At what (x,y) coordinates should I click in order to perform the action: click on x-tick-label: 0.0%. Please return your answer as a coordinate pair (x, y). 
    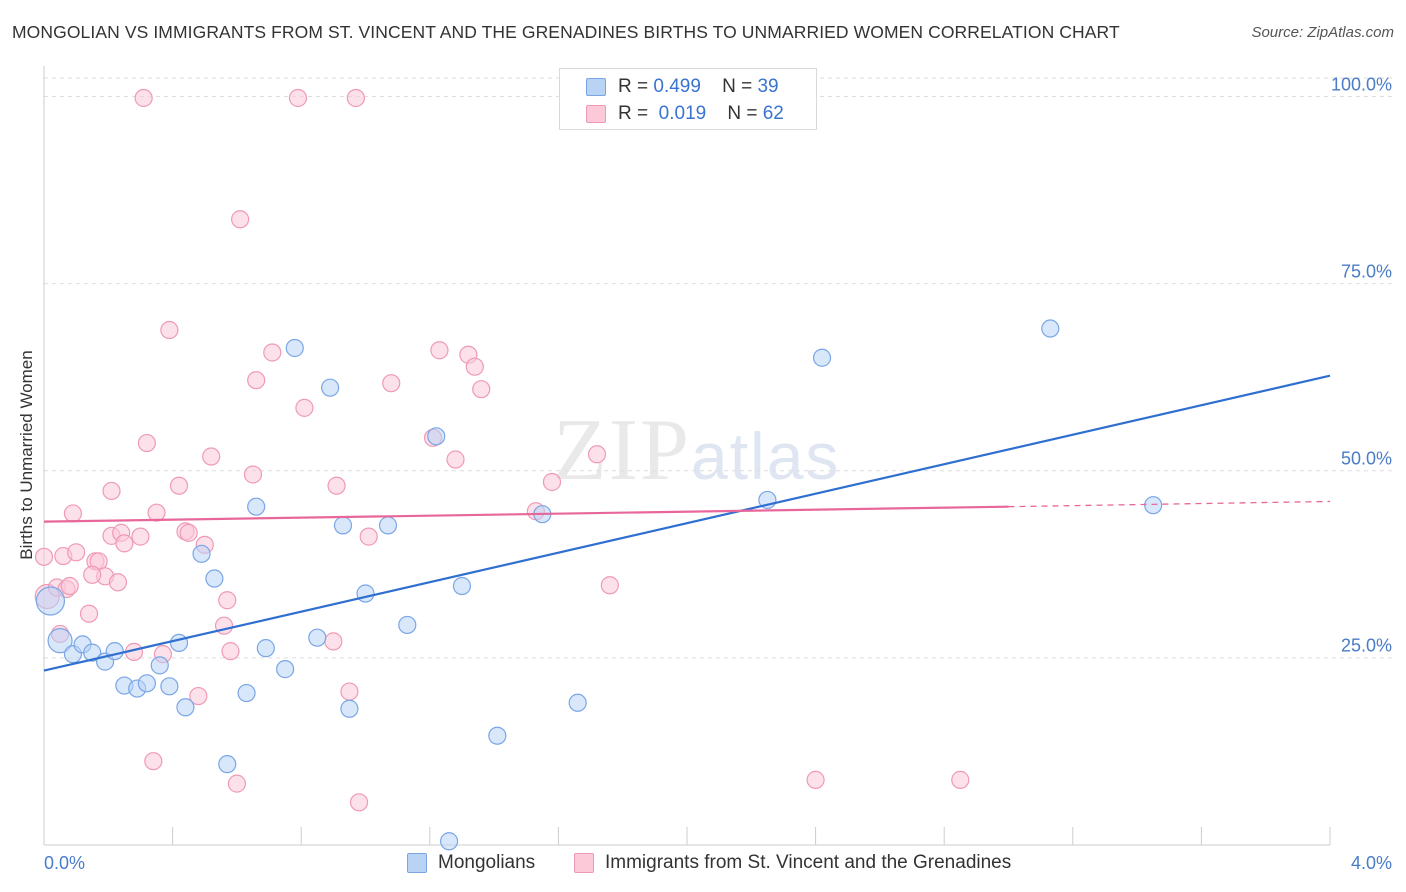
    Looking at the image, I should click on (64, 863).